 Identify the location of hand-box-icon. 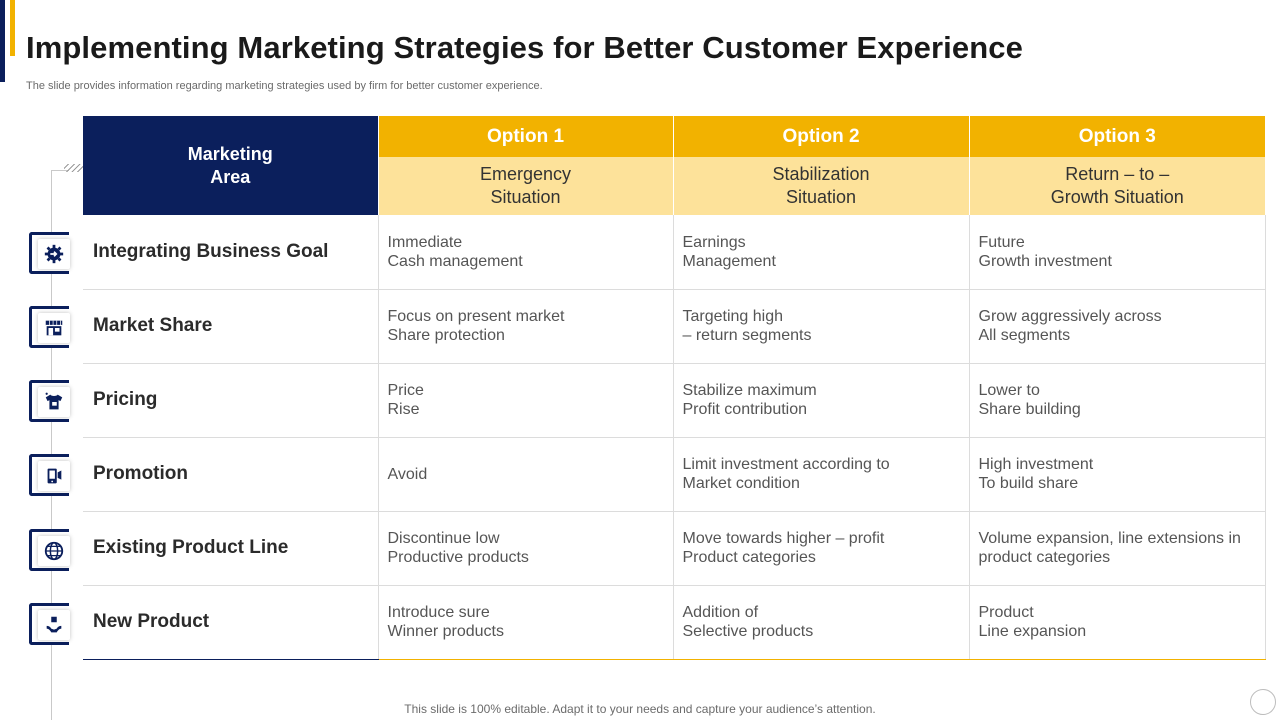
(54, 625).